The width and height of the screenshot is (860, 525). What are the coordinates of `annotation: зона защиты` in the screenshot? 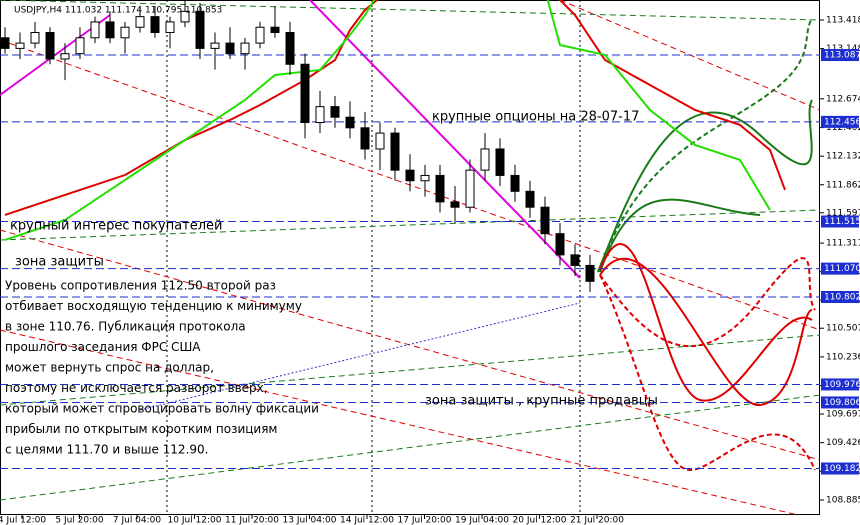 It's located at (59, 262).